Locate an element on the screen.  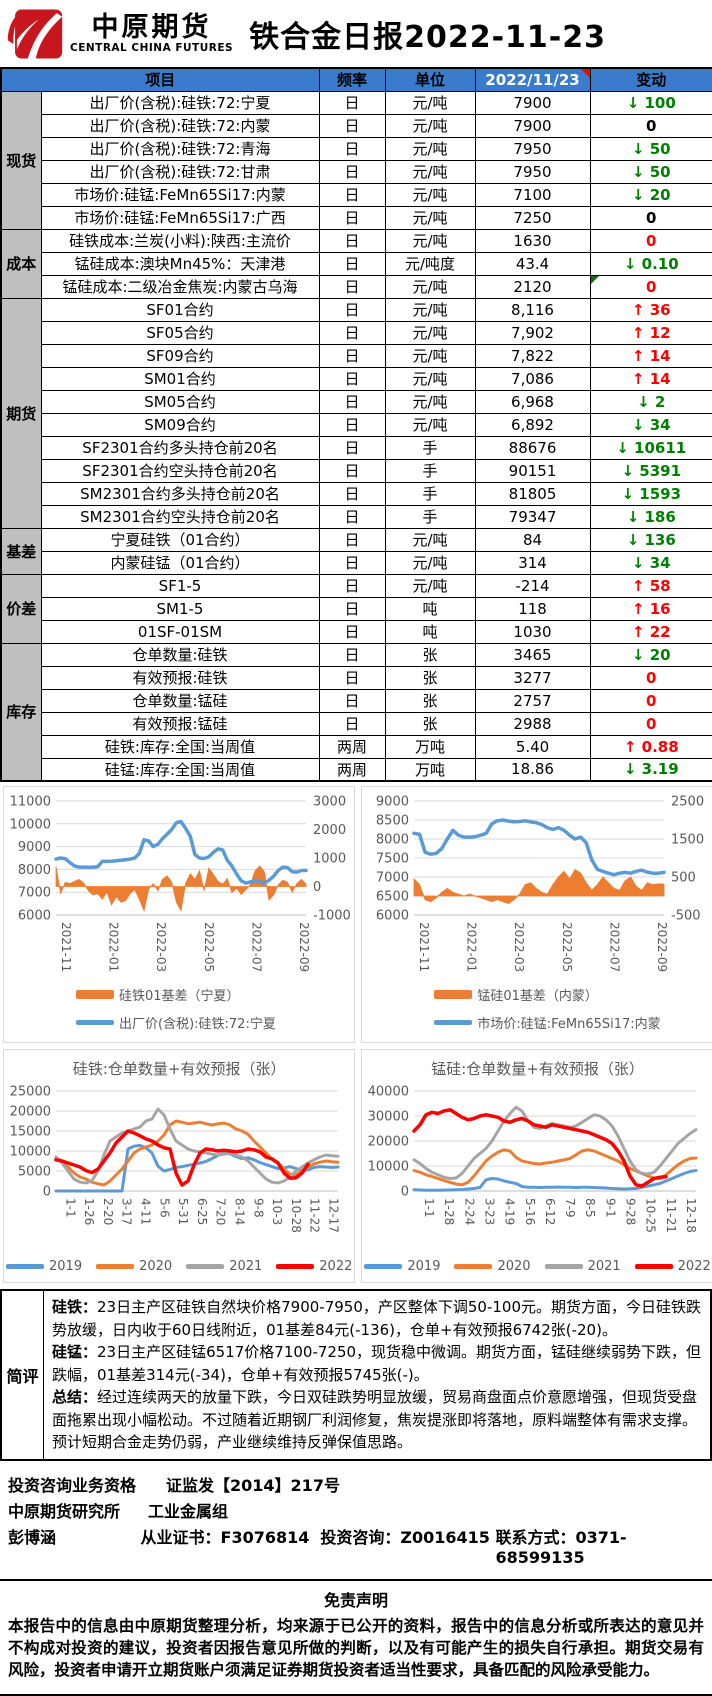
table-row: 市场价:硅锰:FeMn65Si17:广西日元/吨 7250 0 is located at coordinates (356, 217).